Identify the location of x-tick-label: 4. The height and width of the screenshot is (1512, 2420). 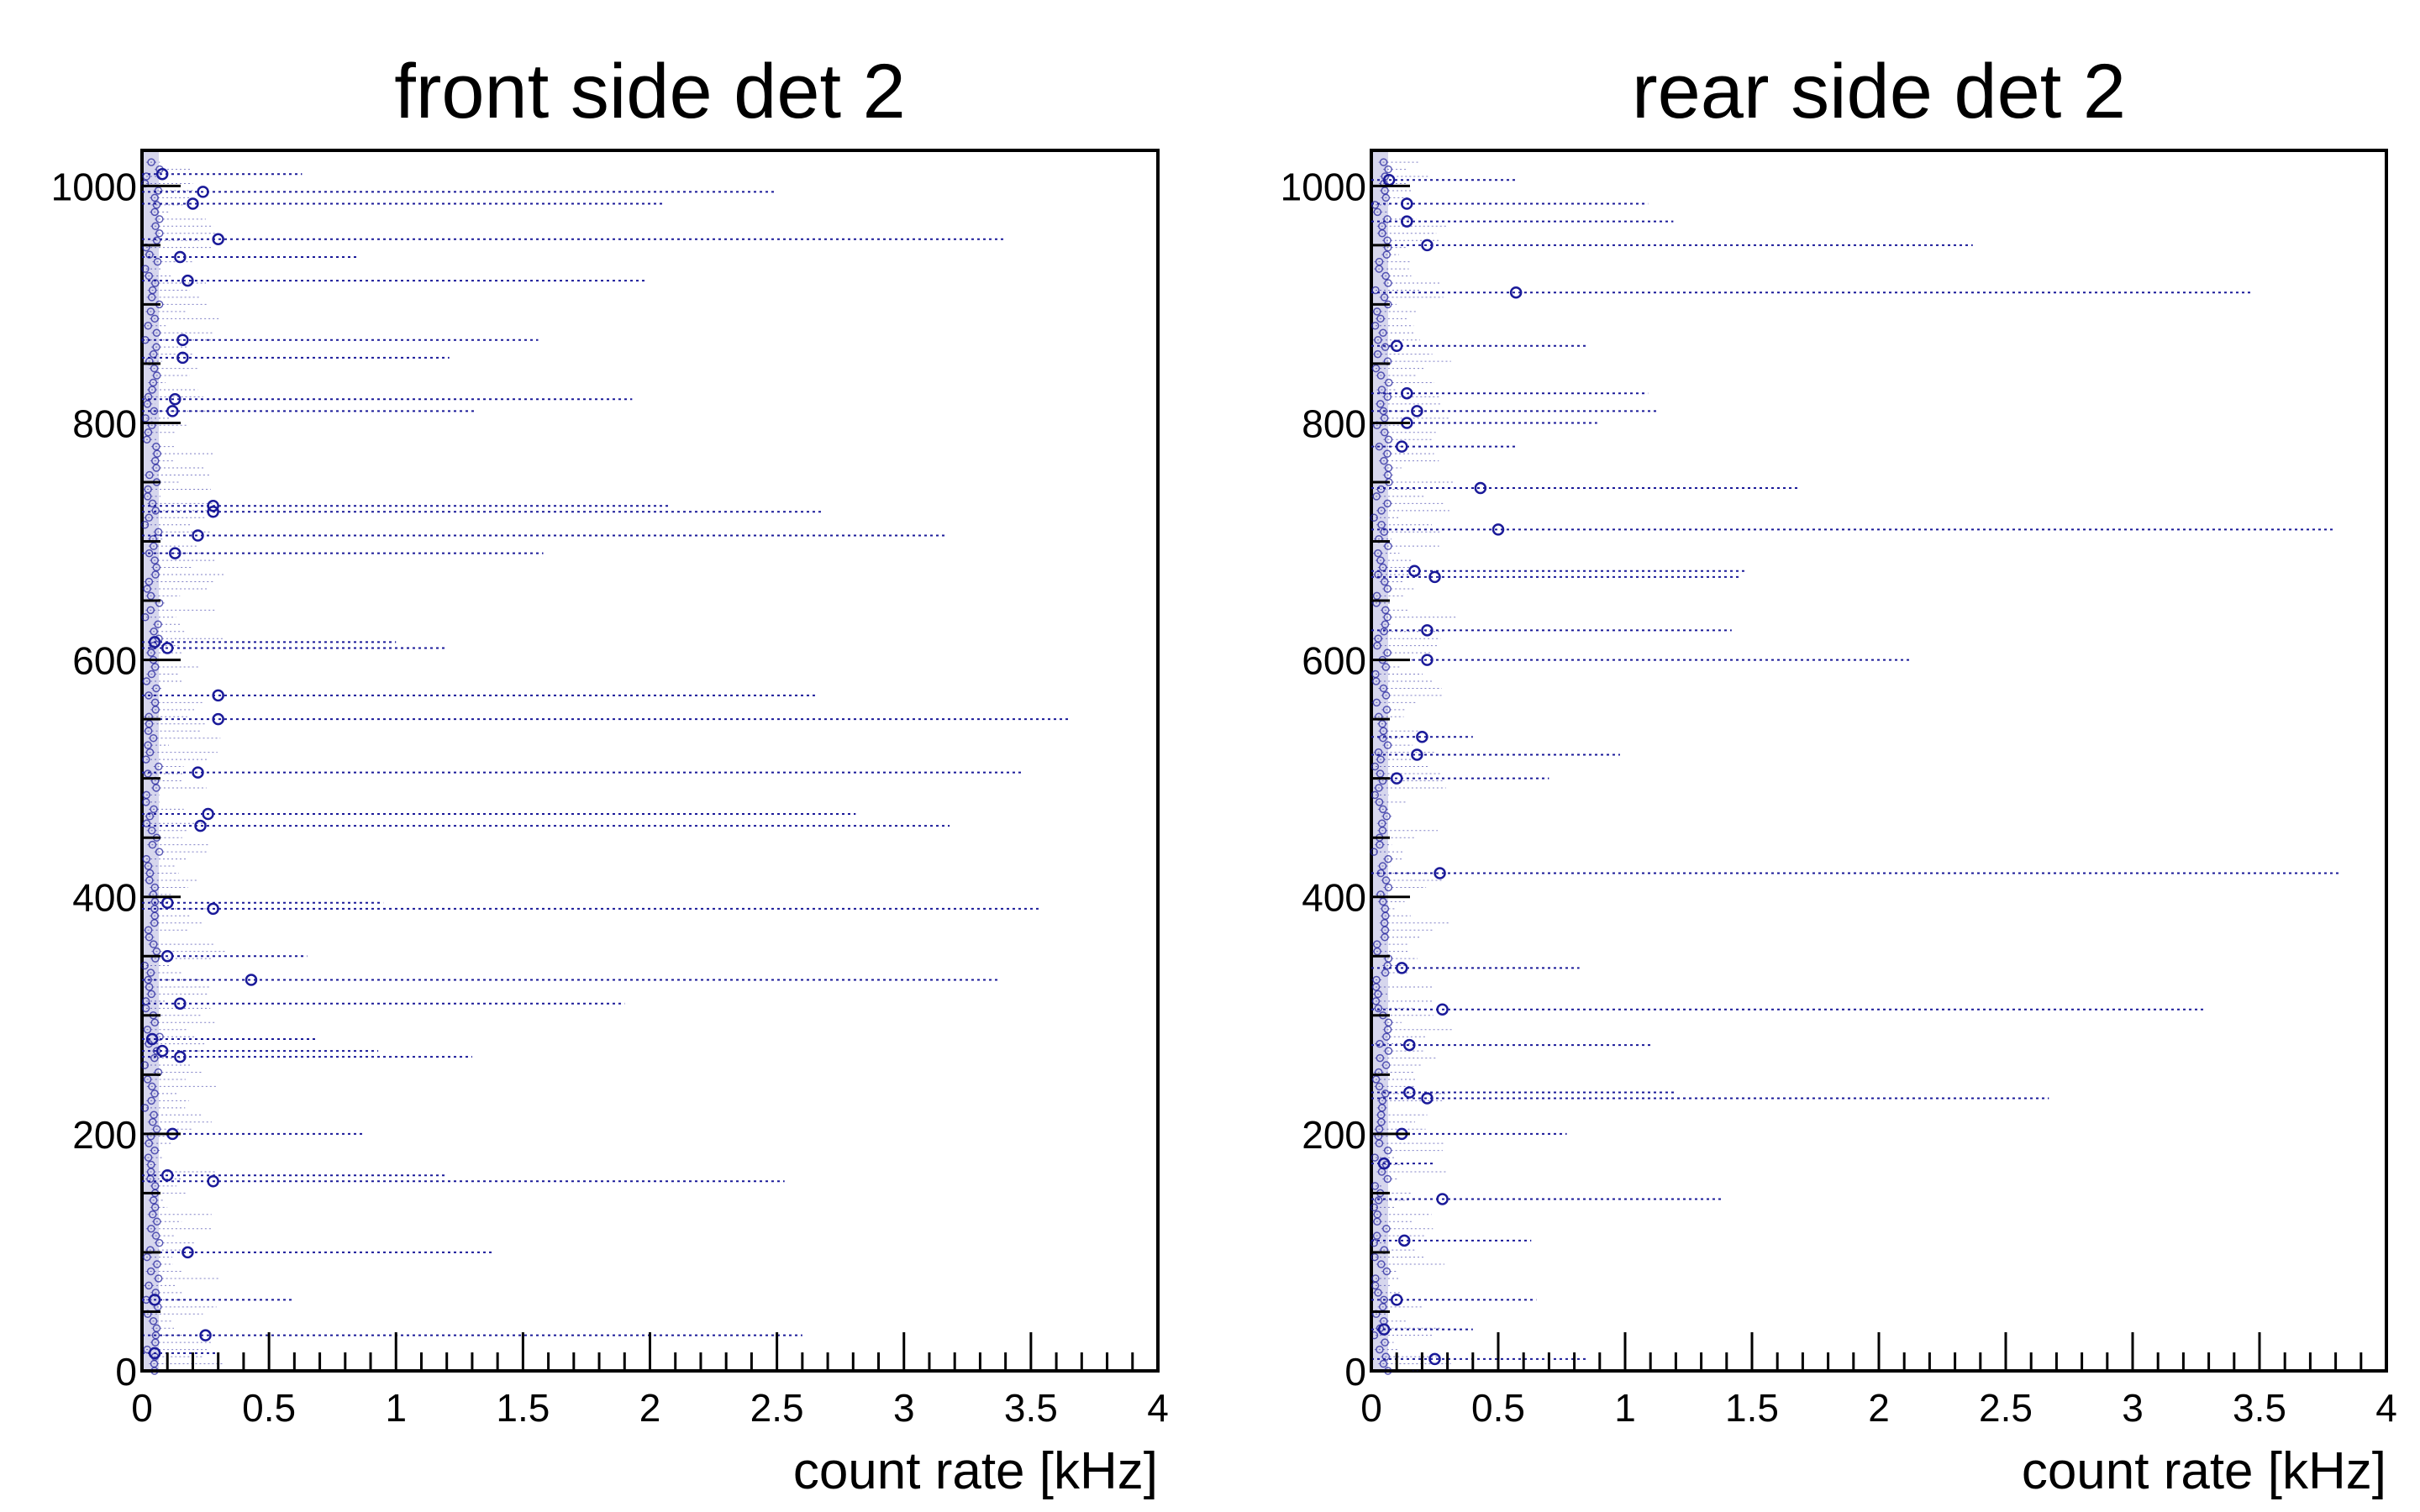
(1158, 1408).